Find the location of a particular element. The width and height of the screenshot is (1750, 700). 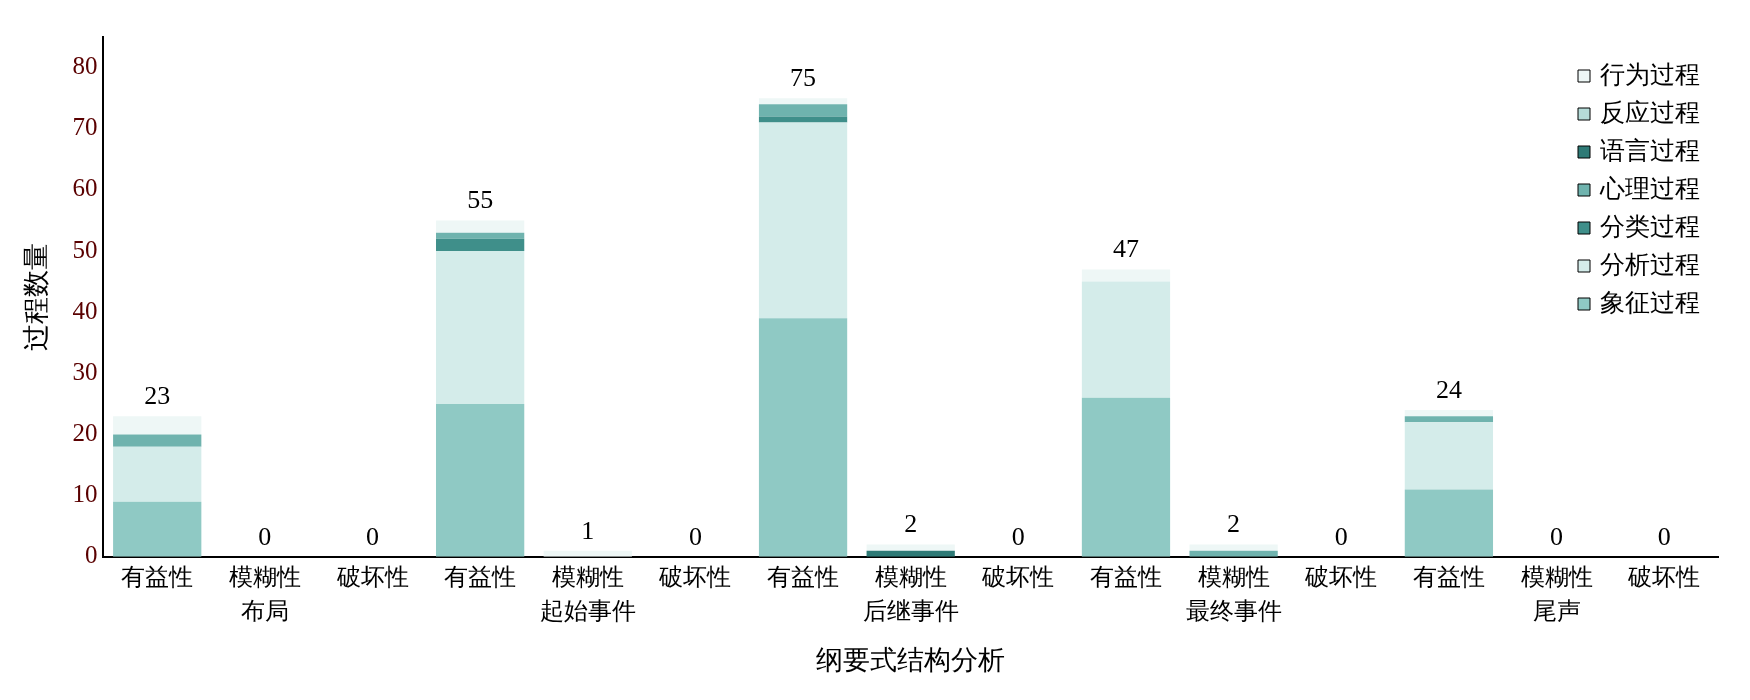

y-tick-label: 30 is located at coordinates (85, 371).